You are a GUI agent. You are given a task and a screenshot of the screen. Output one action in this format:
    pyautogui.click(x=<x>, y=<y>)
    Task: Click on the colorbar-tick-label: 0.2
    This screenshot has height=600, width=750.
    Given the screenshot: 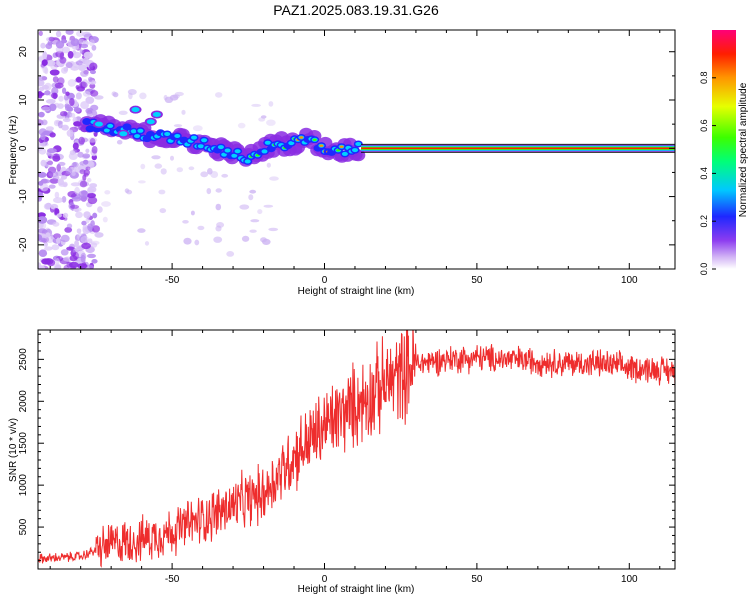 What is the action you would take?
    pyautogui.click(x=704, y=221)
    